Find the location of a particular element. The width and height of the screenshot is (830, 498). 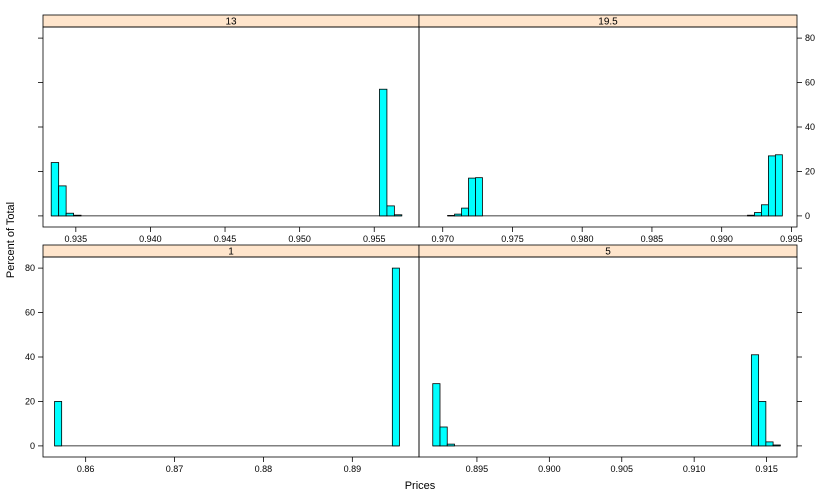

x-tick-label-1-1: 0.87 is located at coordinates (175, 469).